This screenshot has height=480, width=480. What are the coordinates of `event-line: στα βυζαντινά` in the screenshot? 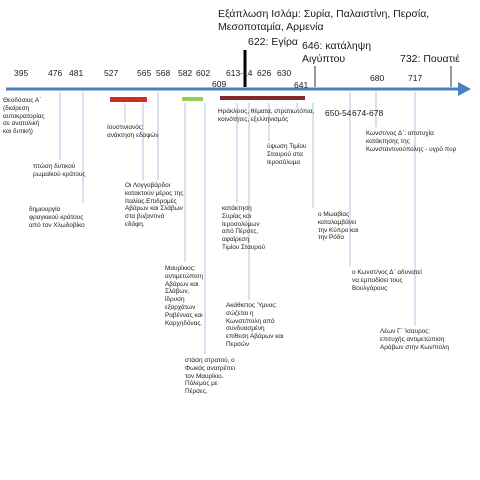 It's located at (145, 217).